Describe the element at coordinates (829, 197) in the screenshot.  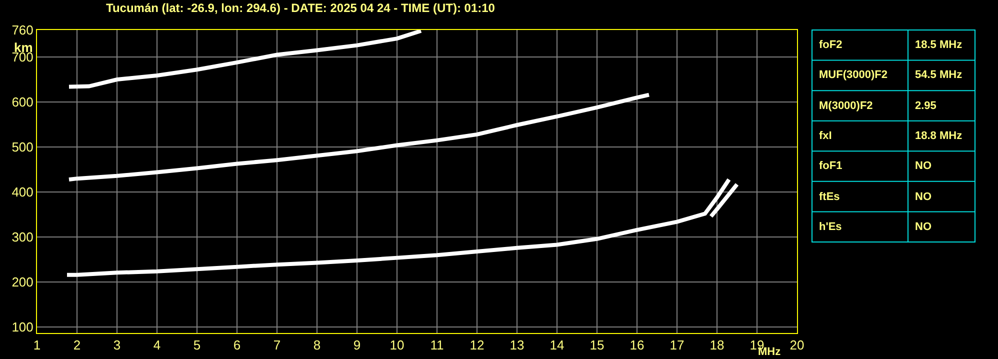
I see `text: ftEs` at that location.